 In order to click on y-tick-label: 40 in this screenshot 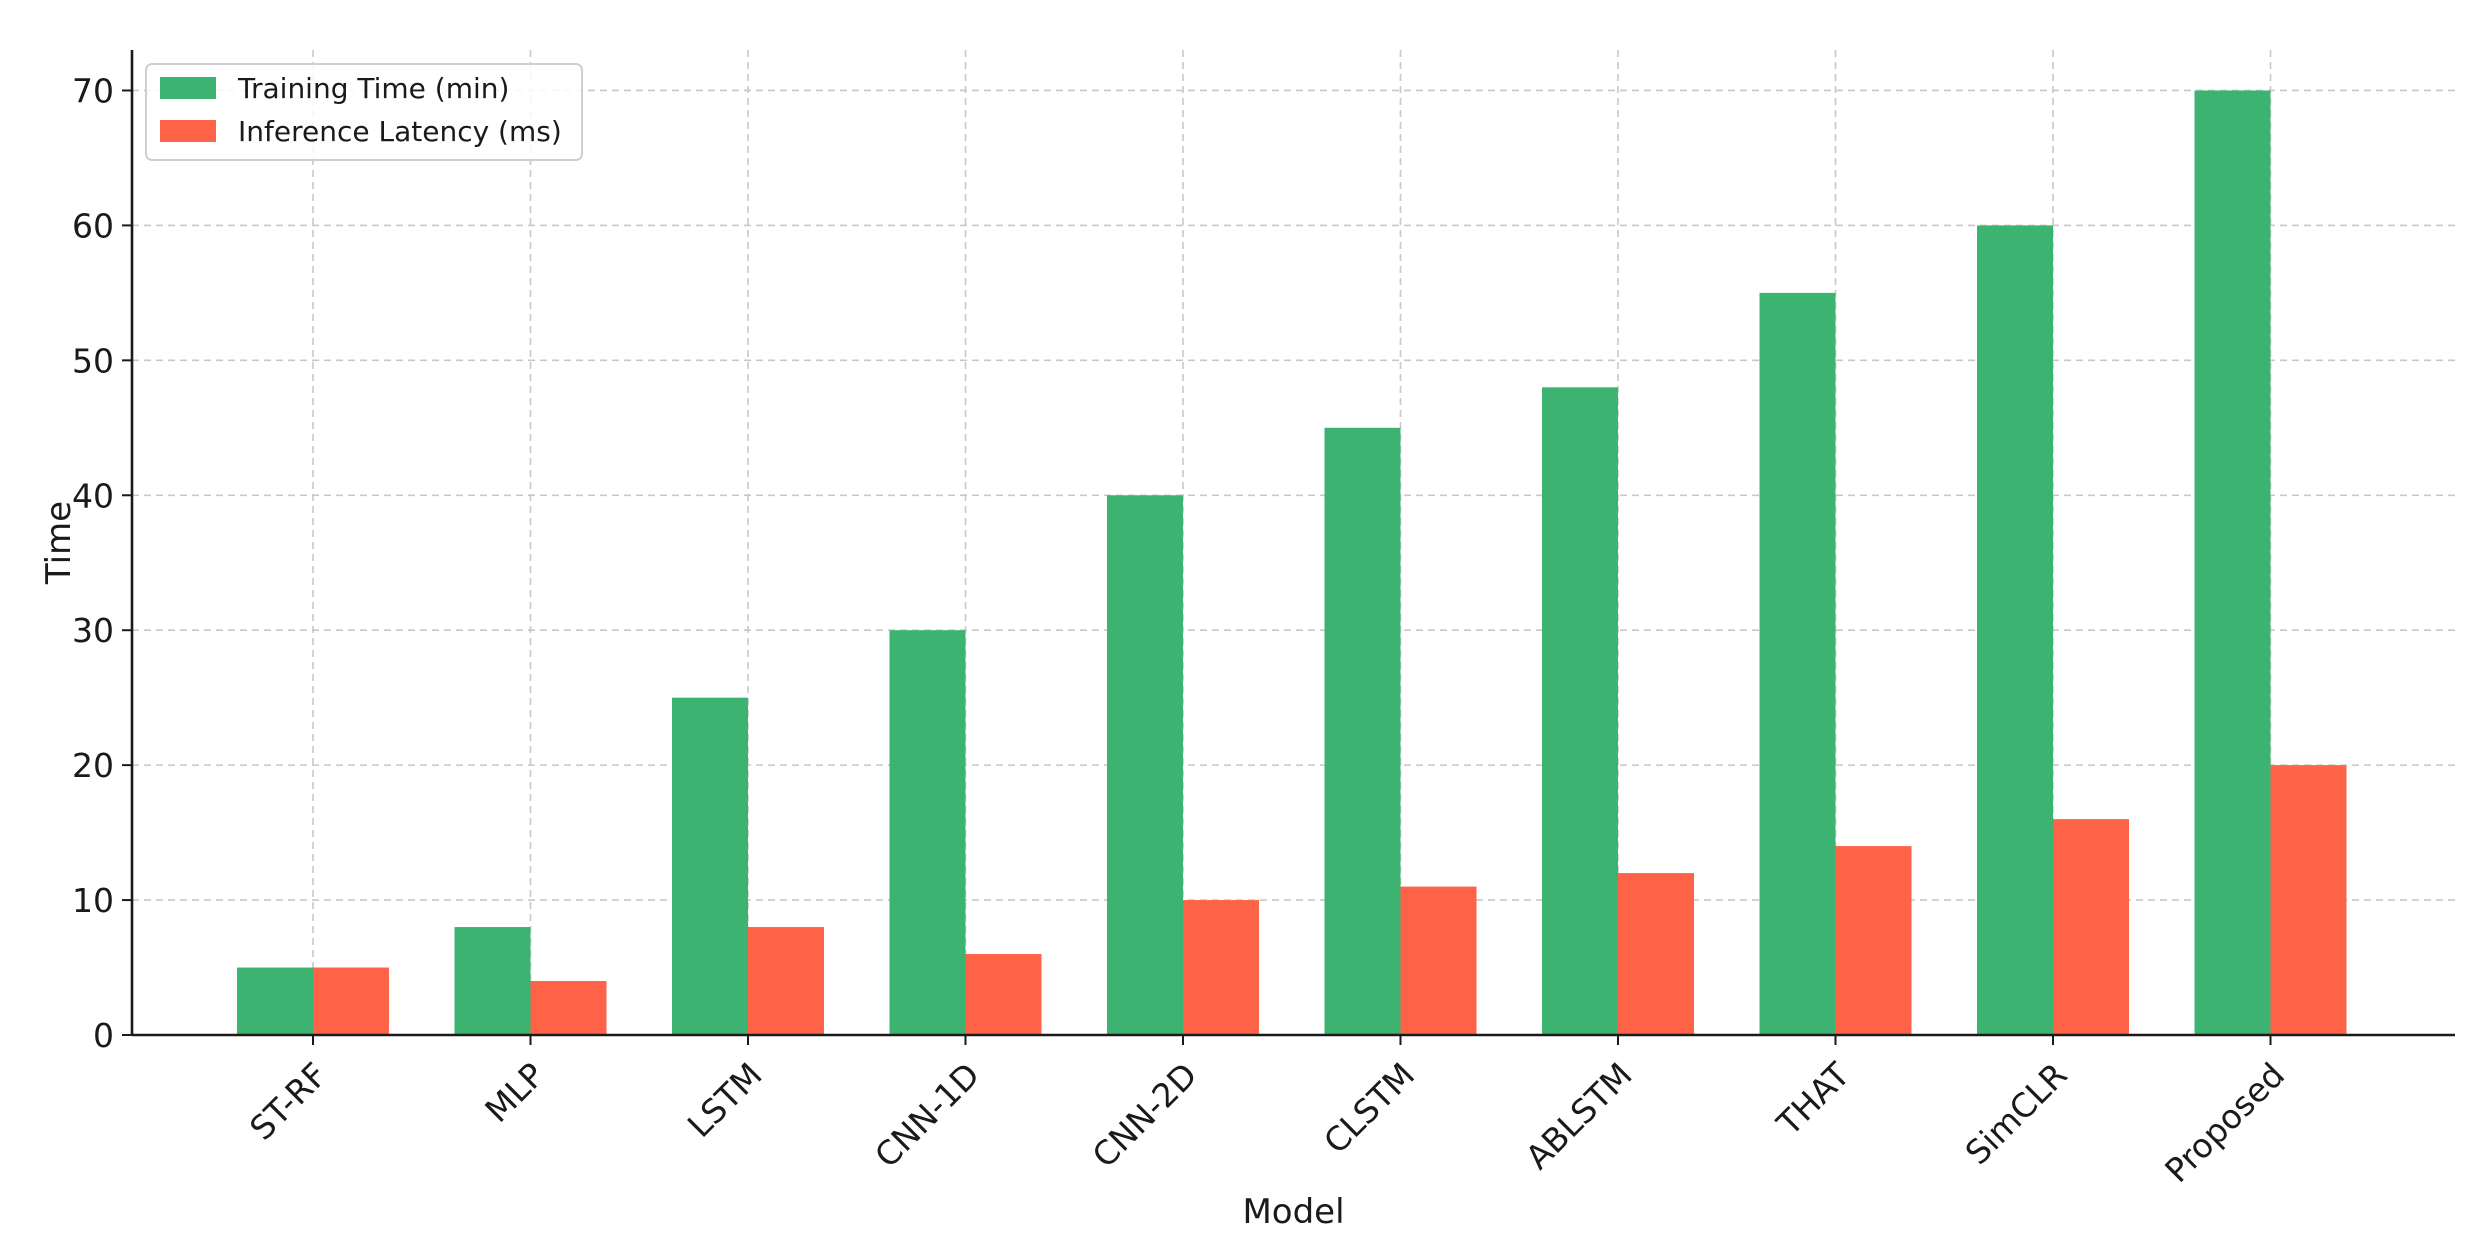, I will do `click(93, 495)`.